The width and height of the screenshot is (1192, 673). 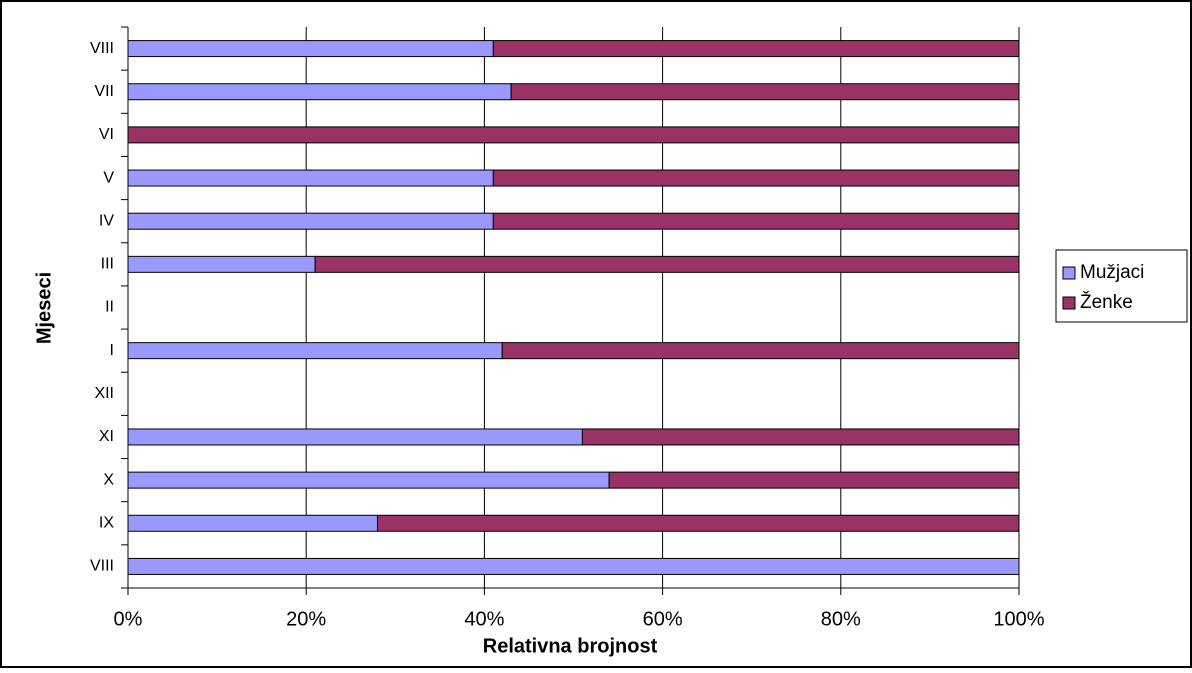 What do you see at coordinates (306, 619) in the screenshot?
I see `x-tick-label: 20%` at bounding box center [306, 619].